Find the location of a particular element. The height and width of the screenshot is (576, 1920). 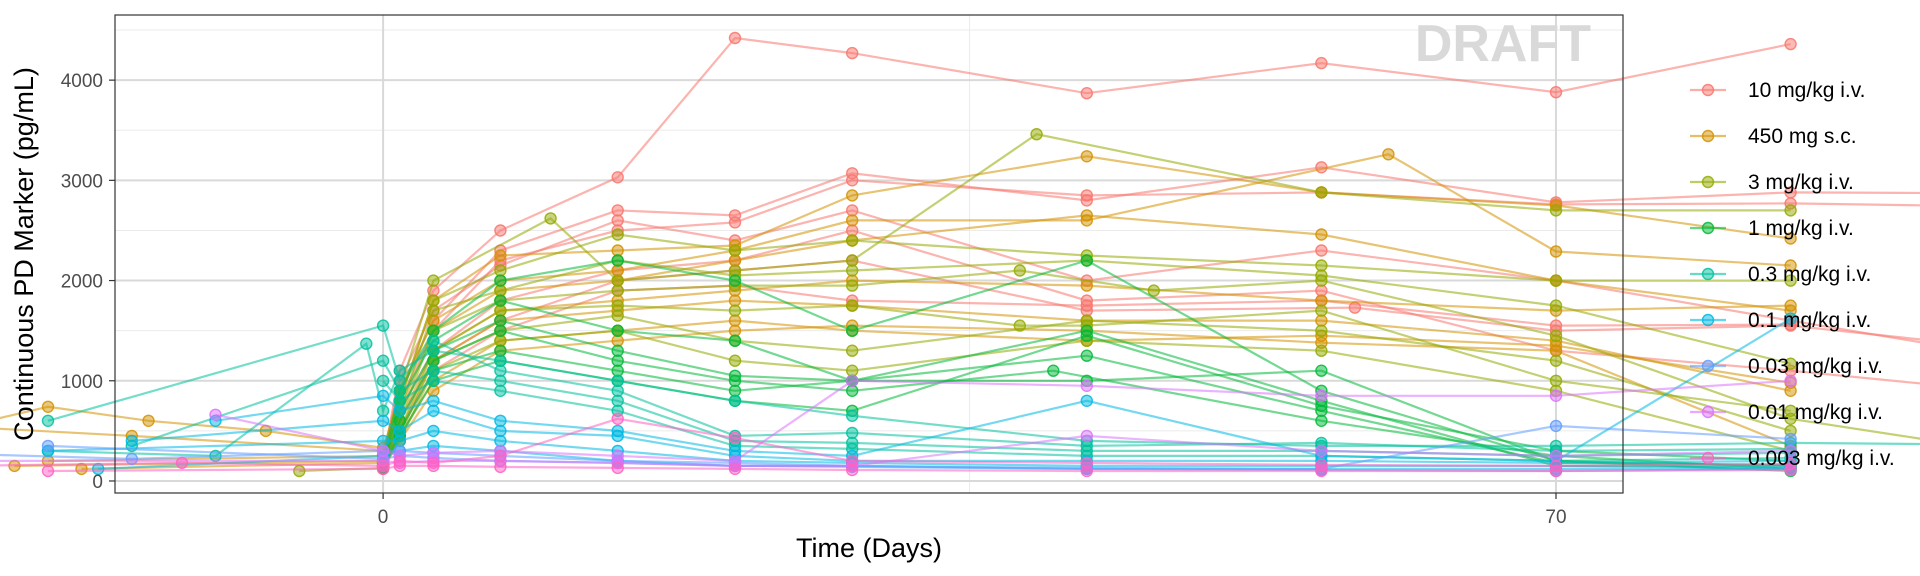

legend-label: 3 mg/kg i.v. is located at coordinates (1801, 182).